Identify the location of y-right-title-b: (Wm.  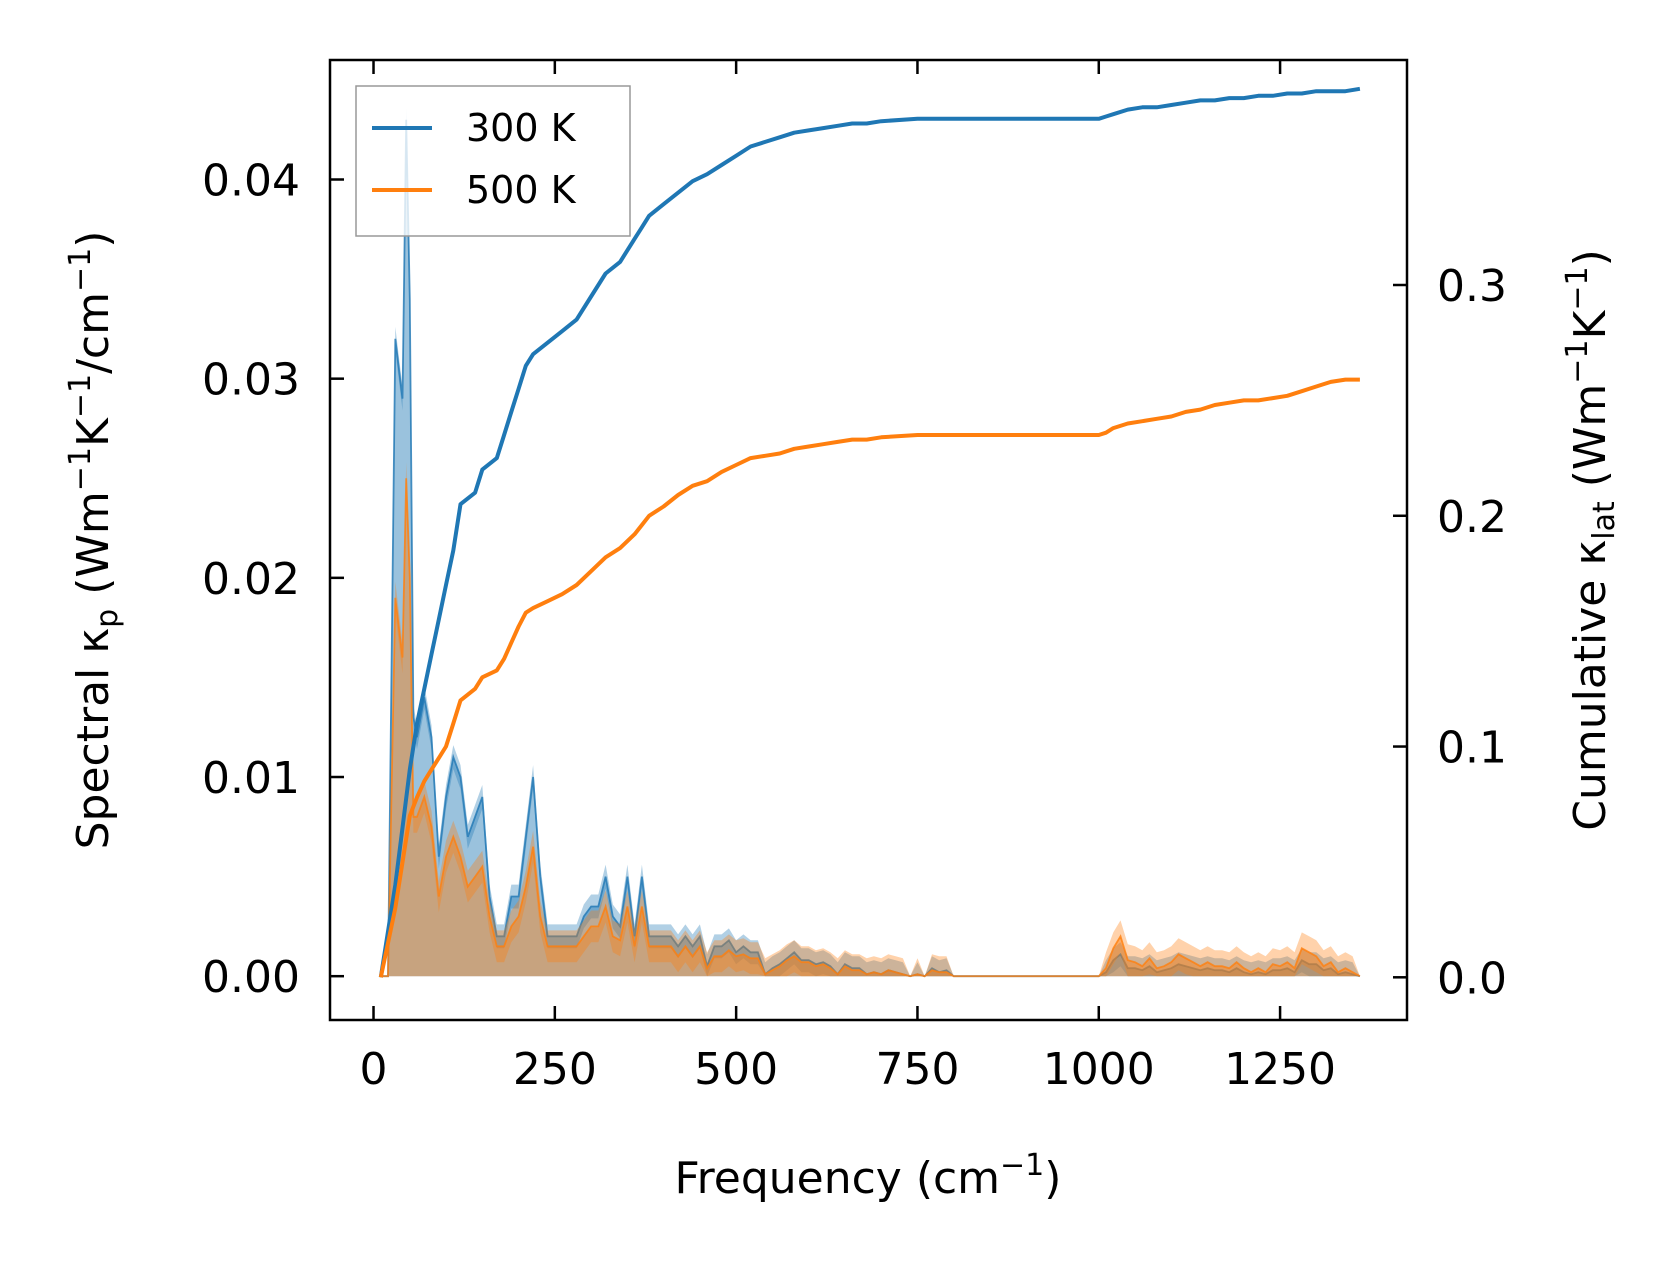
(1590, 443).